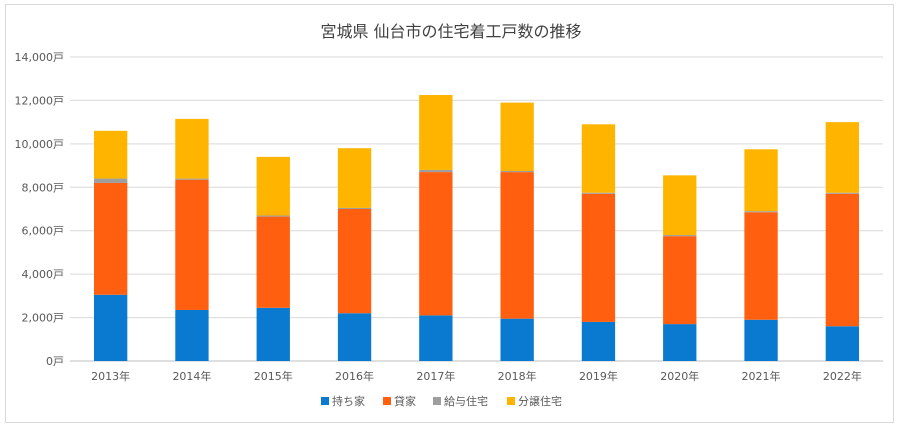 Image resolution: width=900 pixels, height=428 pixels. I want to click on x-tick-label: 2019年, so click(598, 376).